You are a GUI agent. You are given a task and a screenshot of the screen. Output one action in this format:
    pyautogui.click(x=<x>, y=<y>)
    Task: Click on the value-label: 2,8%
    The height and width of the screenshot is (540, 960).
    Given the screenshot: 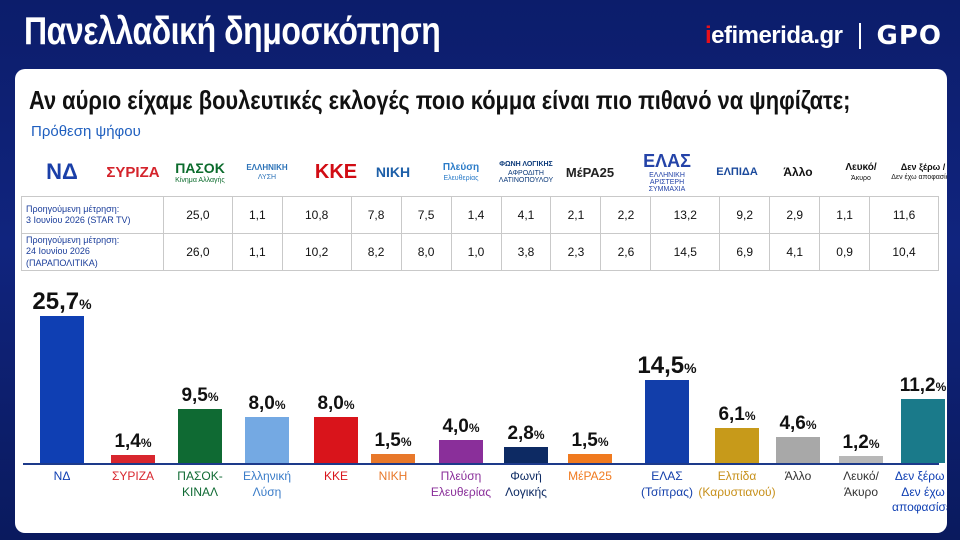 What is the action you would take?
    pyautogui.click(x=526, y=433)
    